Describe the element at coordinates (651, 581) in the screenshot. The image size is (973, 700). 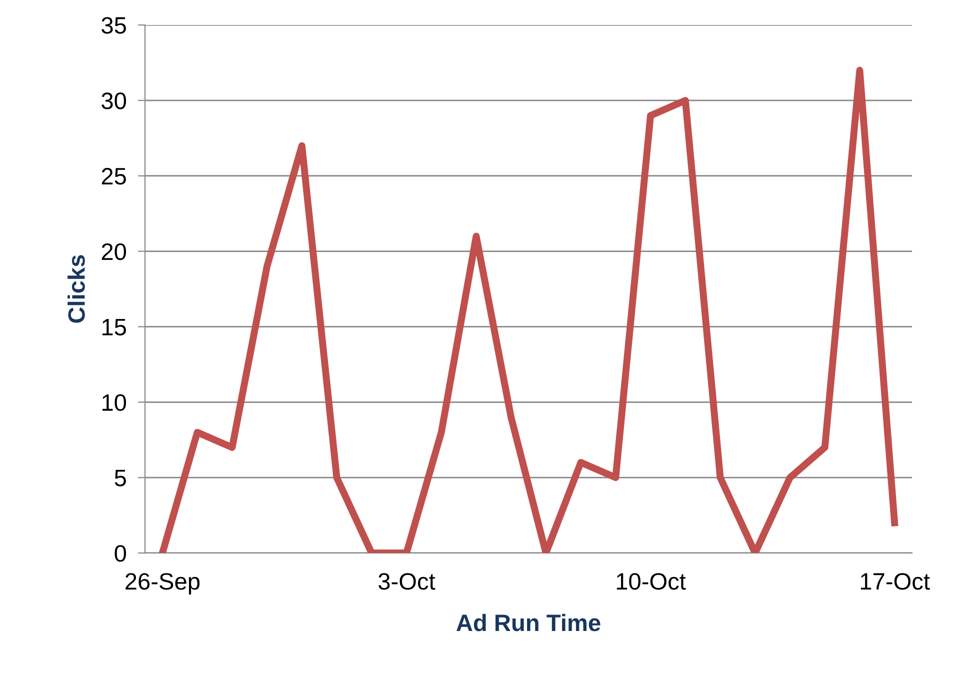
I see `x-tick-label: 10-Oct` at that location.